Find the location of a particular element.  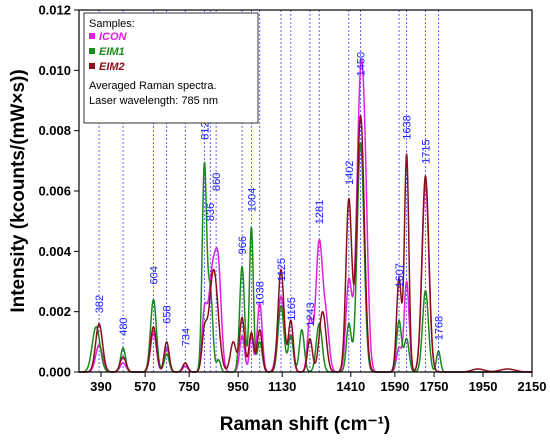

y-tick-label-0.000: 0.000 is located at coordinates (54, 372).